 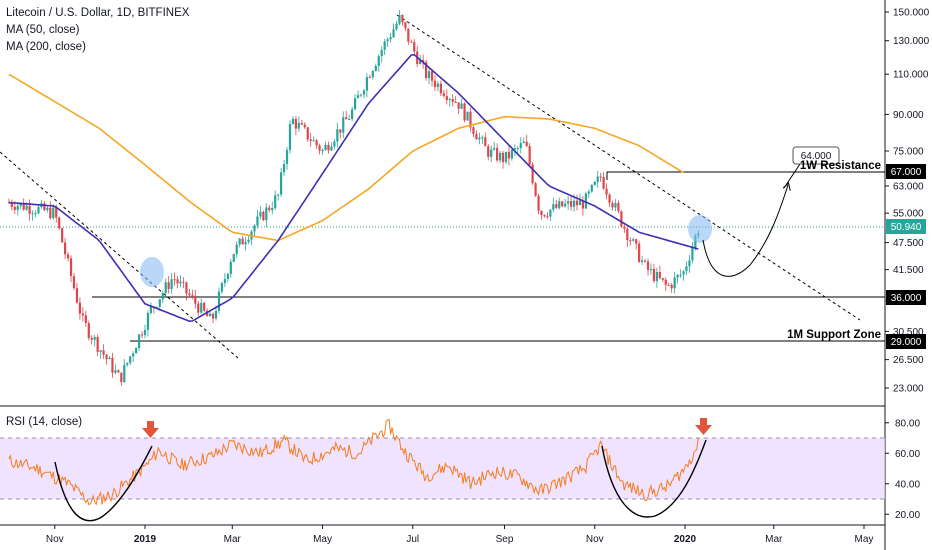 What do you see at coordinates (906, 297) in the screenshot?
I see `price-tag-36: 36.000` at bounding box center [906, 297].